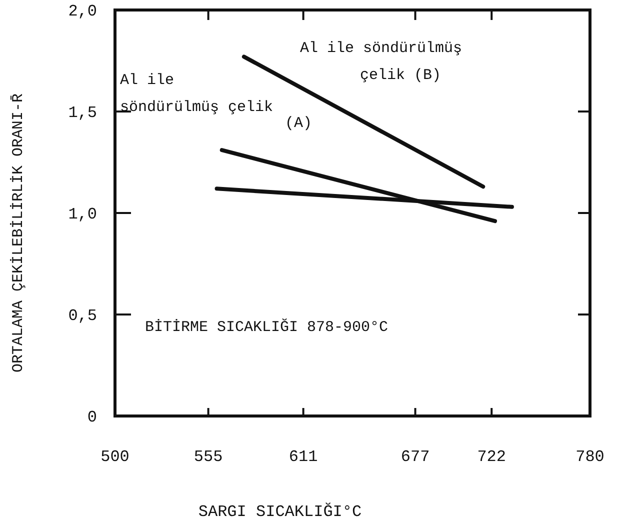 Image resolution: width=621 pixels, height=531 pixels. I want to click on y-axis-title: ORTALAMA ÇEKİLEBİLİRLİK ORANI-R̄, so click(18, 233).